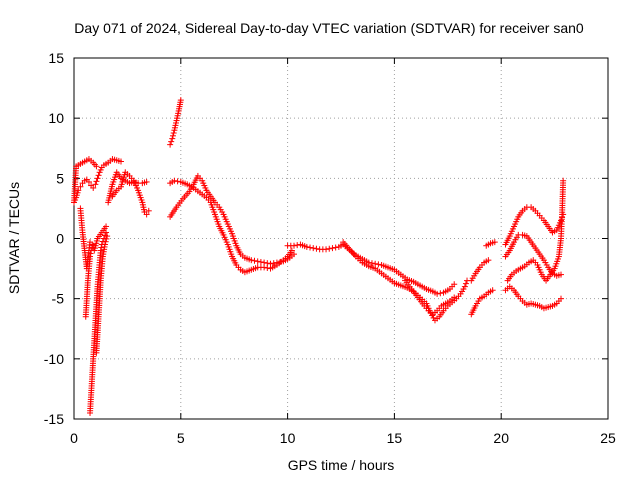  What do you see at coordinates (54, 359) in the screenshot?
I see `y-tick-label: -10` at bounding box center [54, 359].